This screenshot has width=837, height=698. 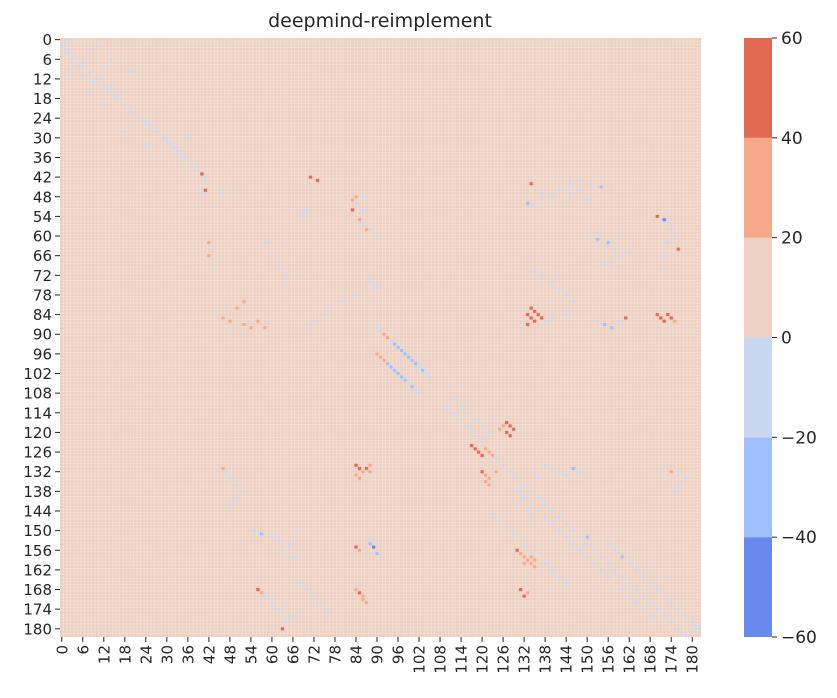 What do you see at coordinates (125, 654) in the screenshot?
I see `x-tick-label: 18` at bounding box center [125, 654].